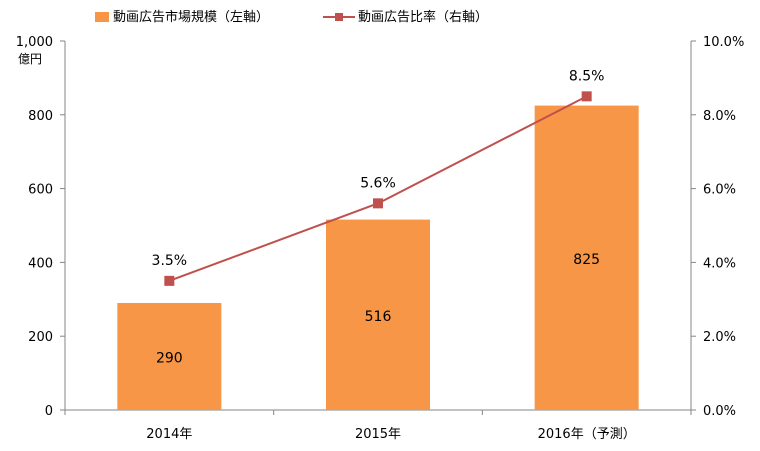  Describe the element at coordinates (40, 190) in the screenshot. I see `left-tick-label: 600` at that location.